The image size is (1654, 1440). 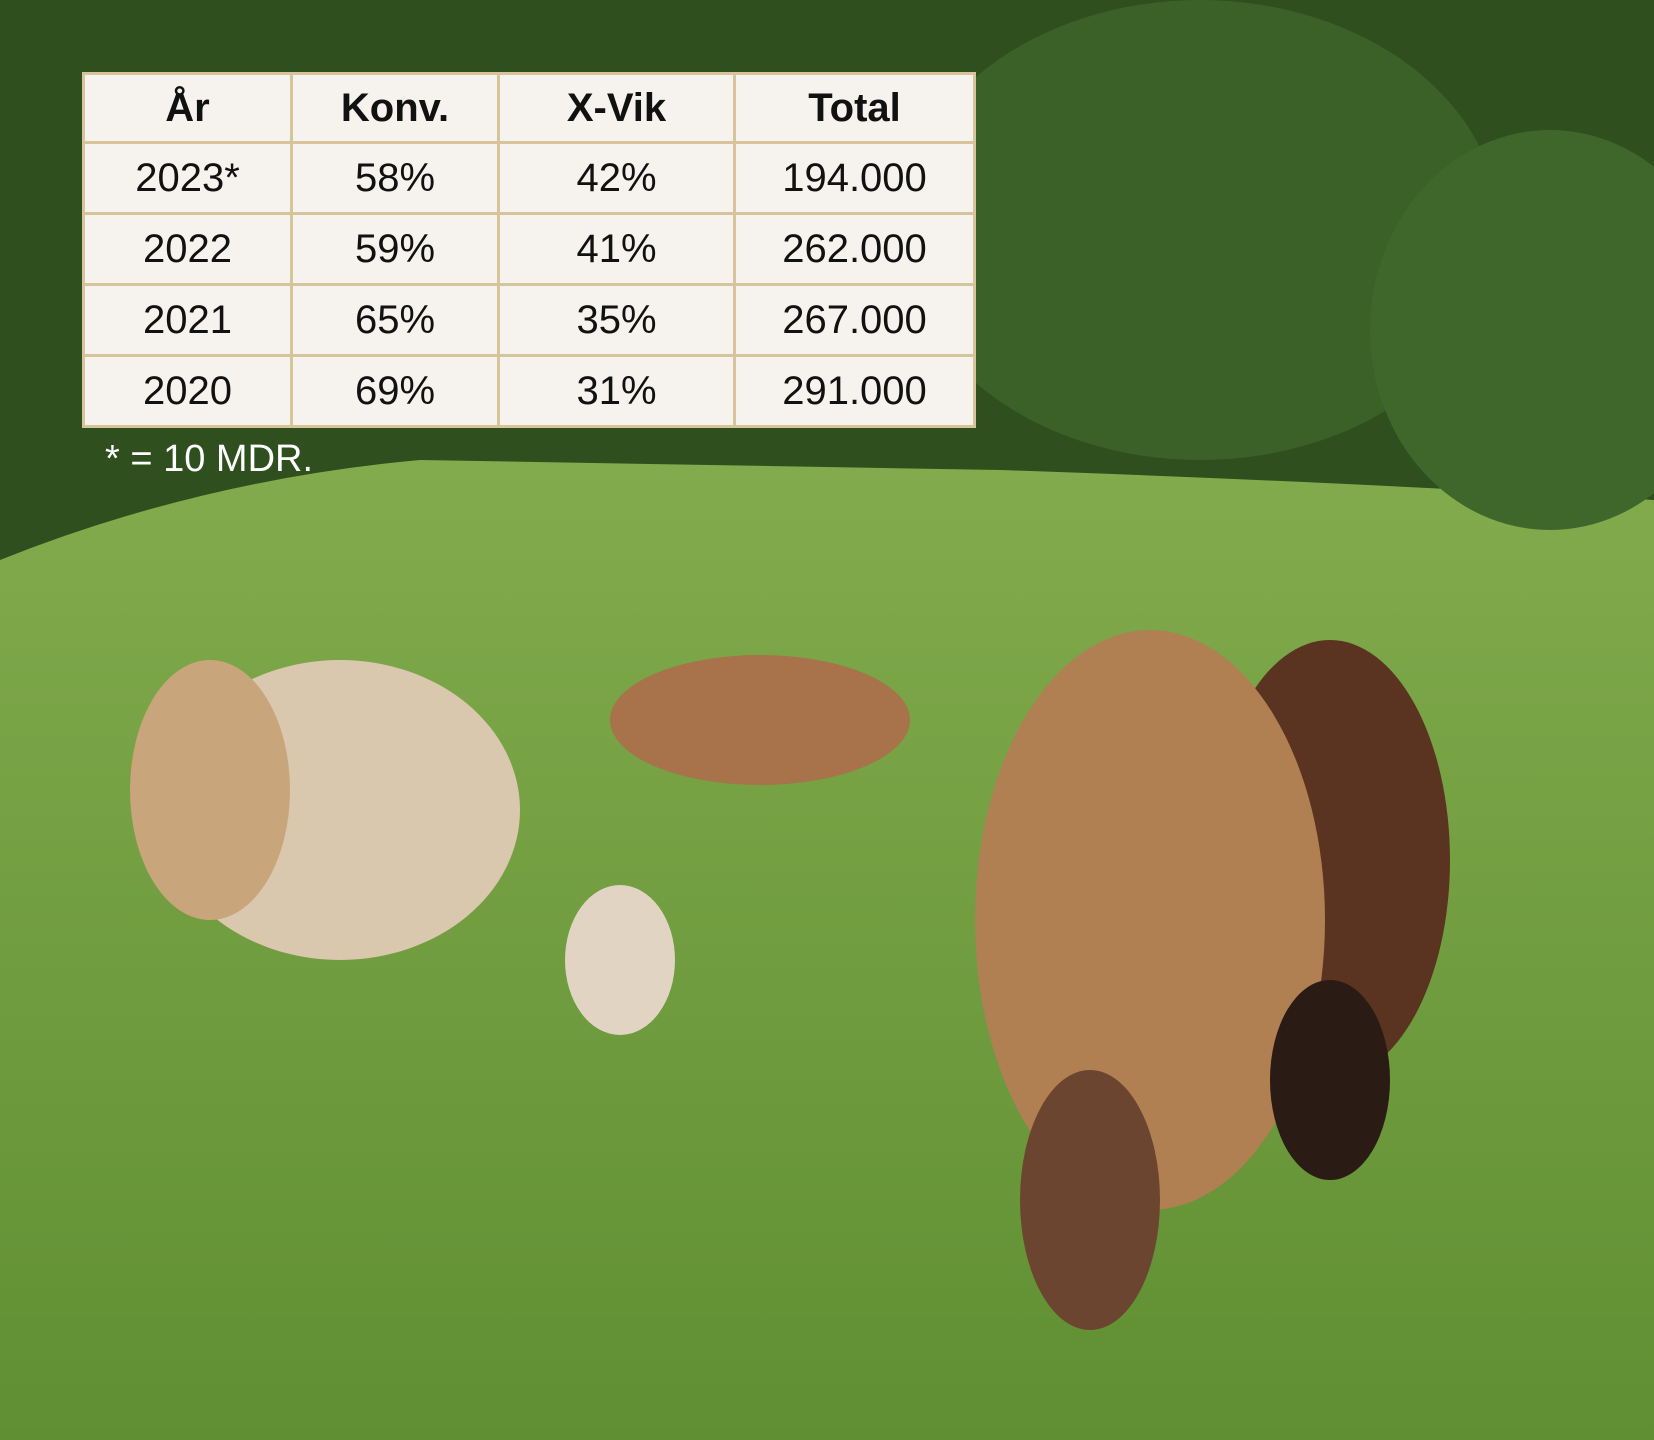 I want to click on table-cell: 2021, so click(x=187, y=320).